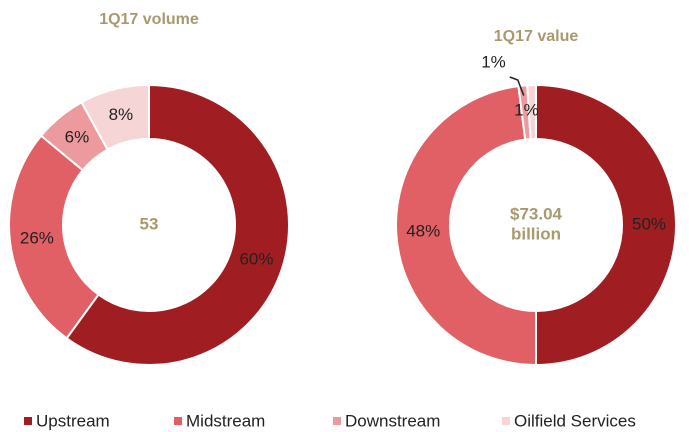  I want to click on data-label: 50%, so click(649, 223).